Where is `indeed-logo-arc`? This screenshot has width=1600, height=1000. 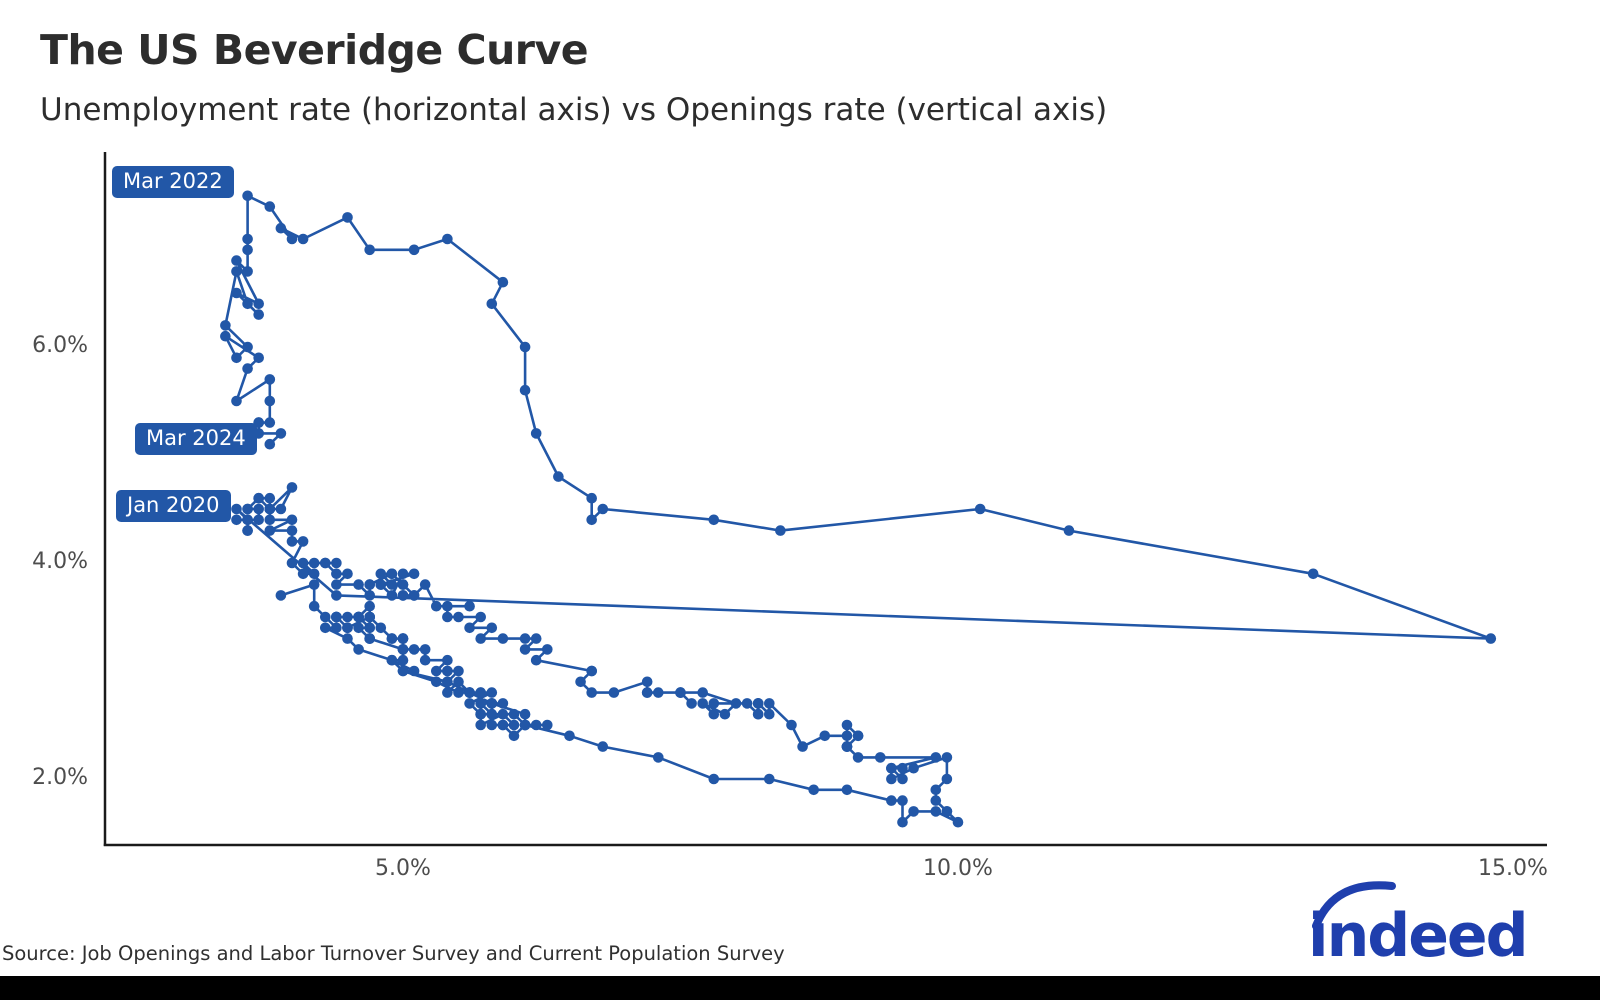 indeed-logo-arc is located at coordinates (1354, 905).